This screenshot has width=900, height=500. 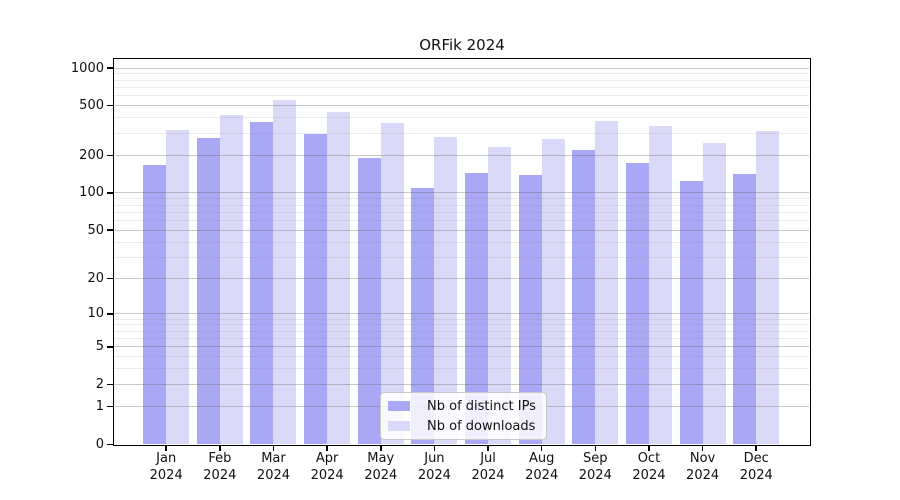 I want to click on x-axis-tick-label: Sep 2024, so click(x=595, y=467).